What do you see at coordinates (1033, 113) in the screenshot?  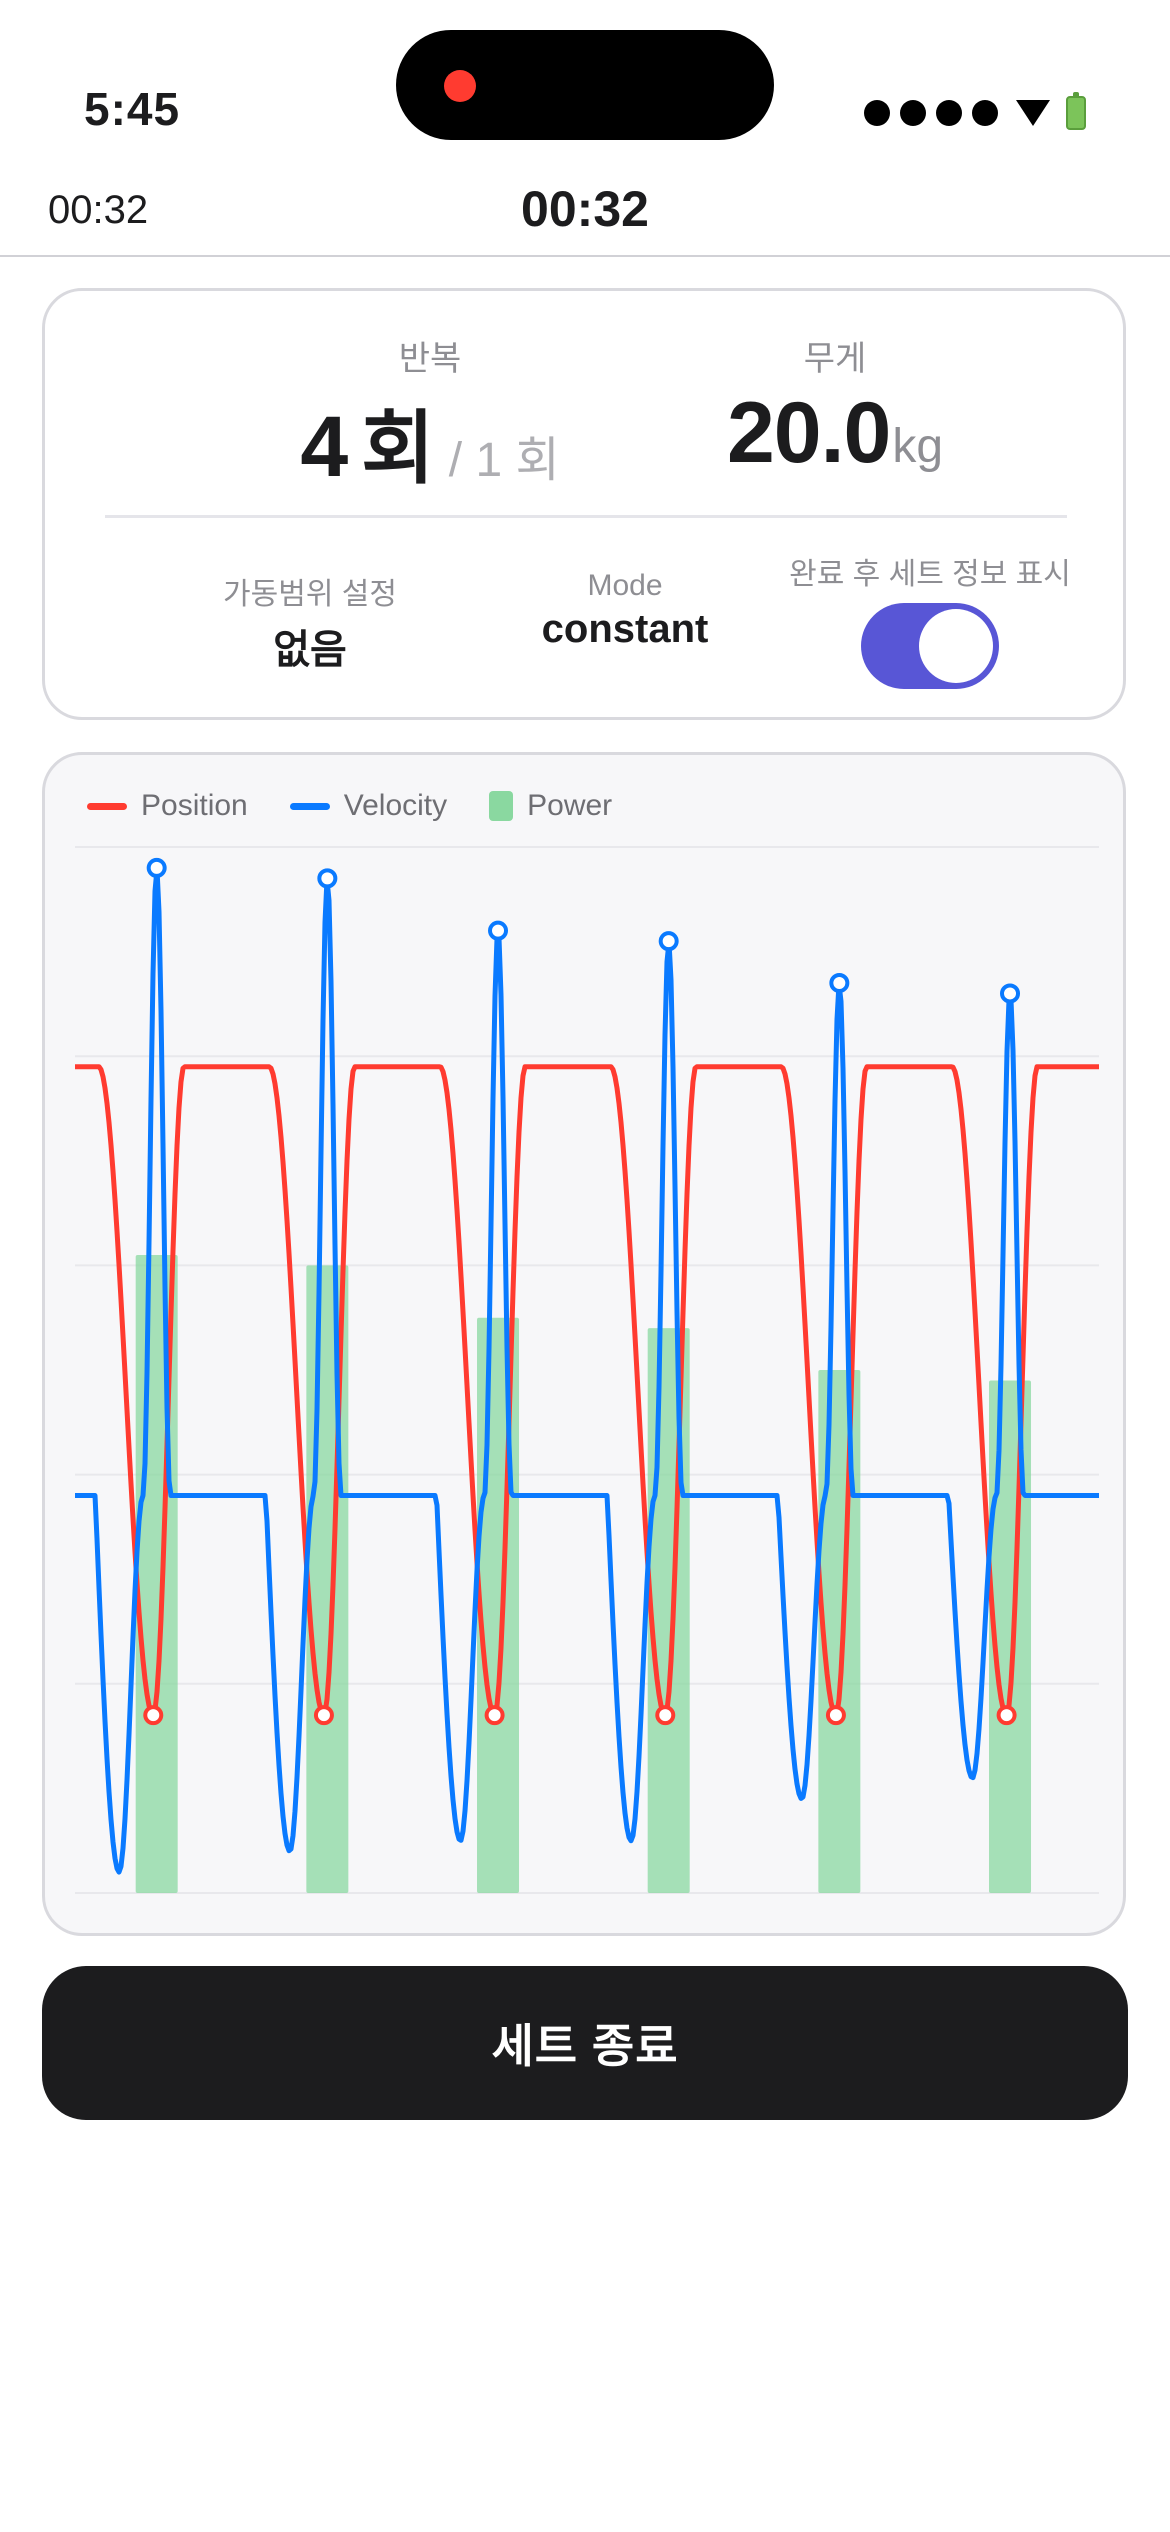 I see `wifi-icon` at bounding box center [1033, 113].